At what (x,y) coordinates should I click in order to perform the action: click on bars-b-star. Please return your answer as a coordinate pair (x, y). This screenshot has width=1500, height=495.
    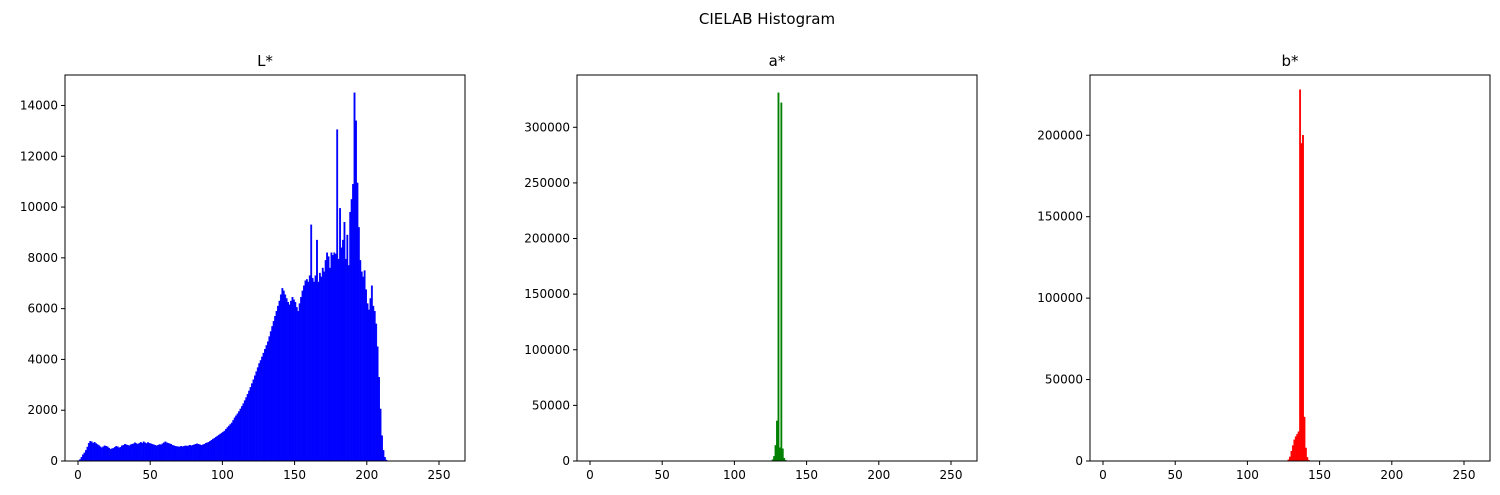
    Looking at the image, I should click on (1298, 275).